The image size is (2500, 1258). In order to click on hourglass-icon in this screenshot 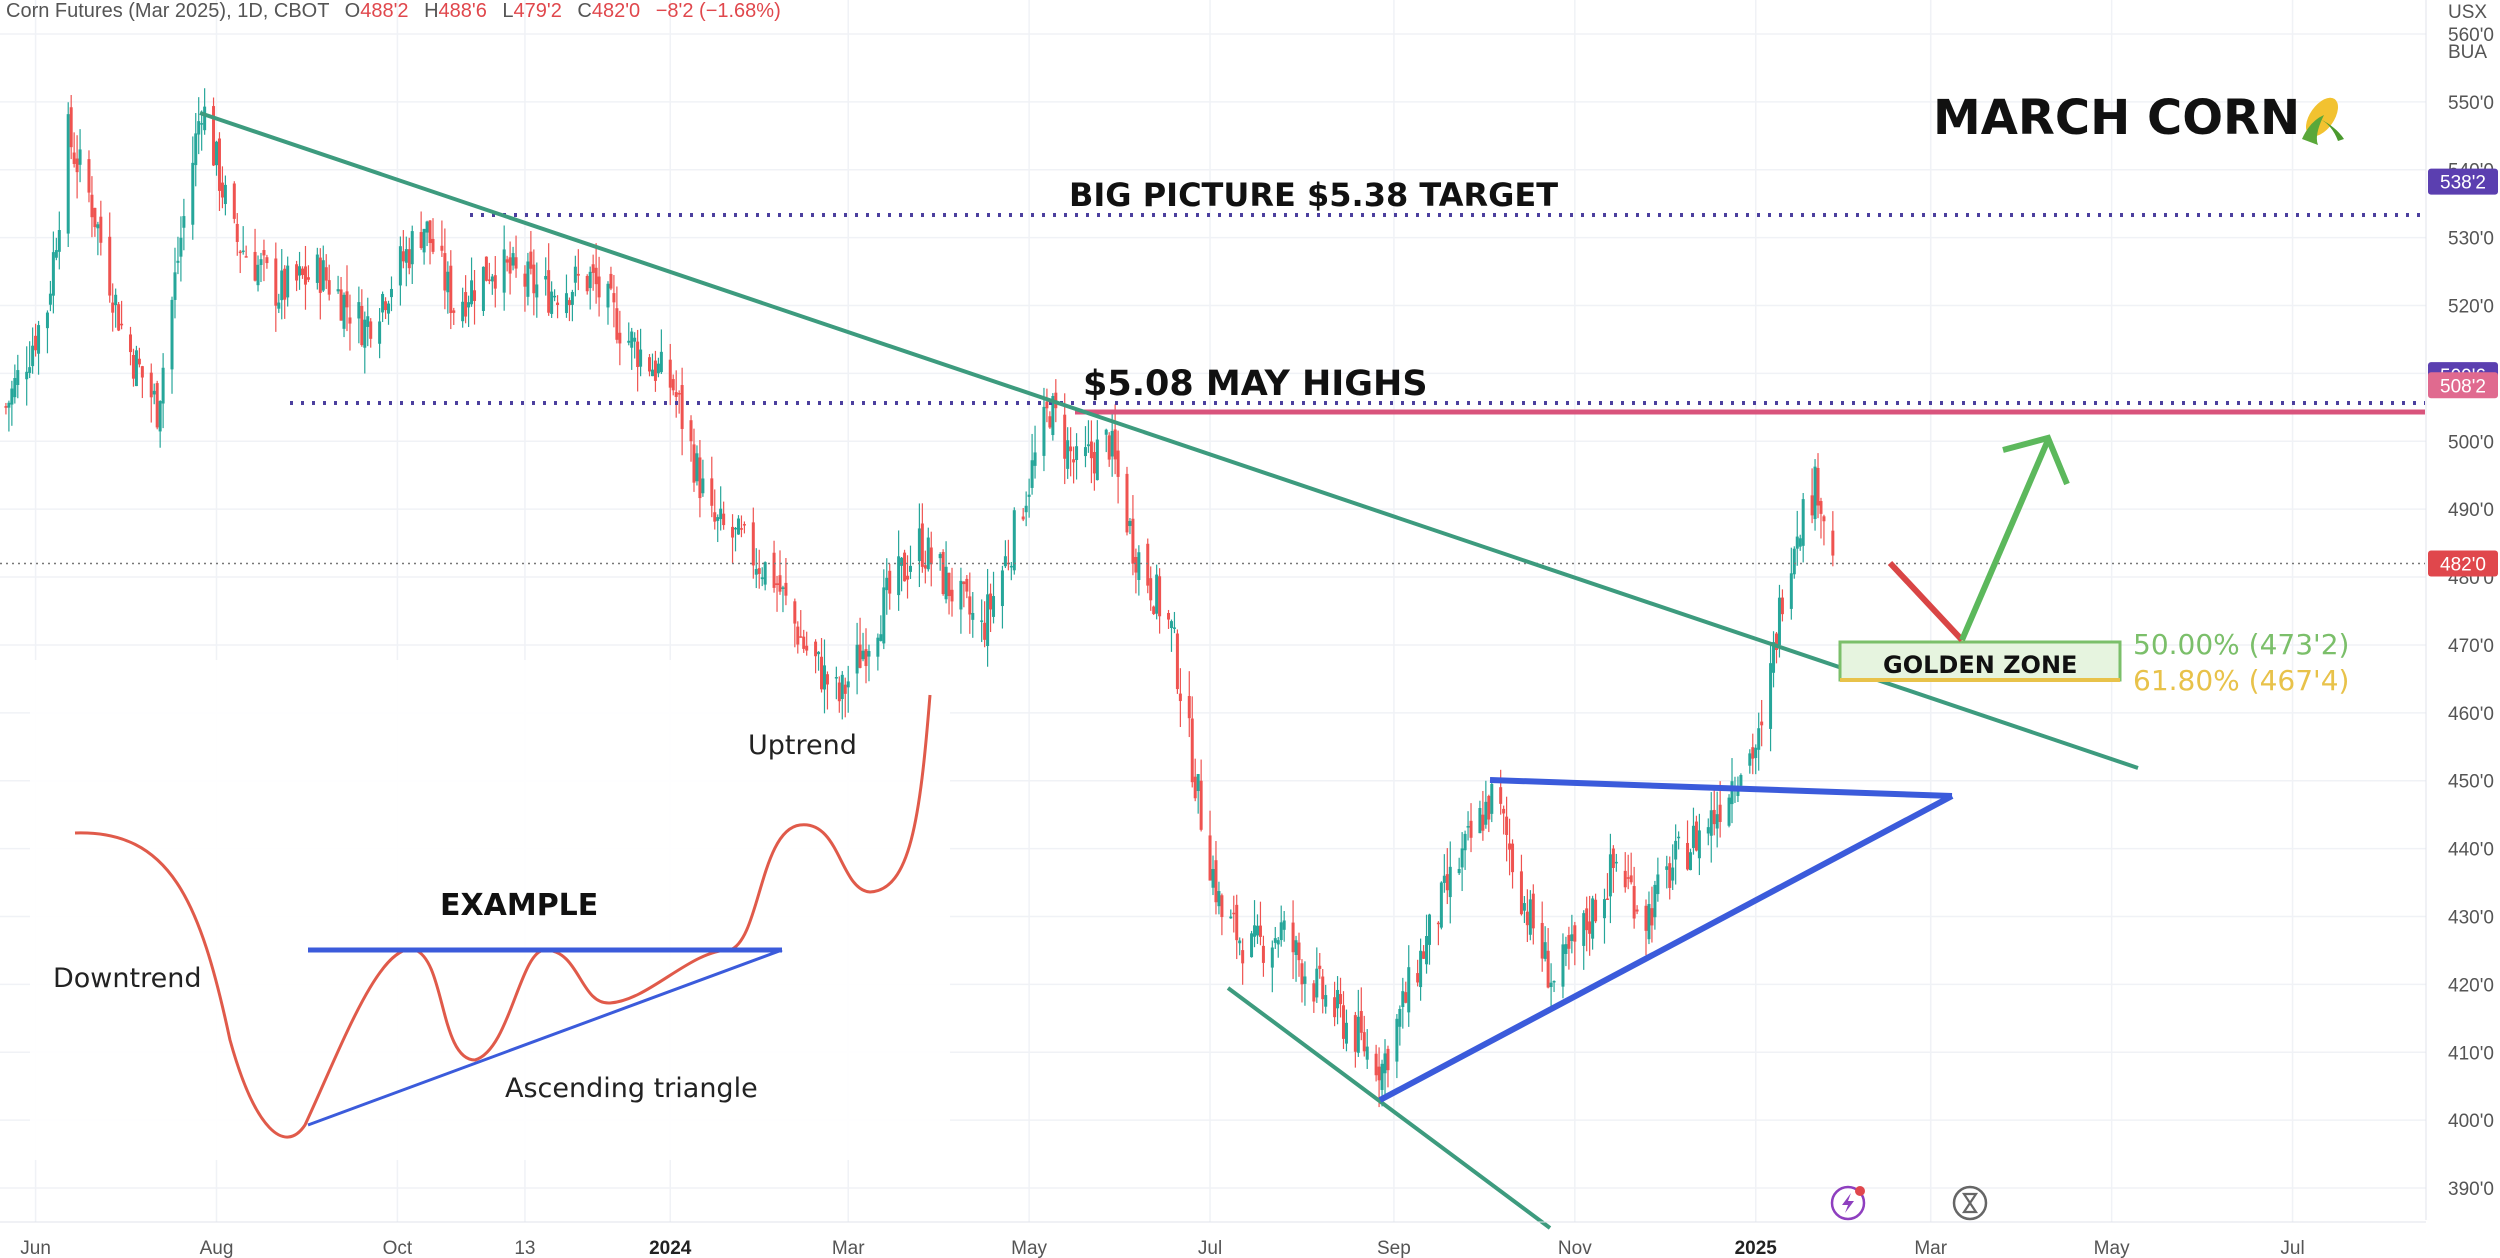, I will do `click(1970, 1203)`.